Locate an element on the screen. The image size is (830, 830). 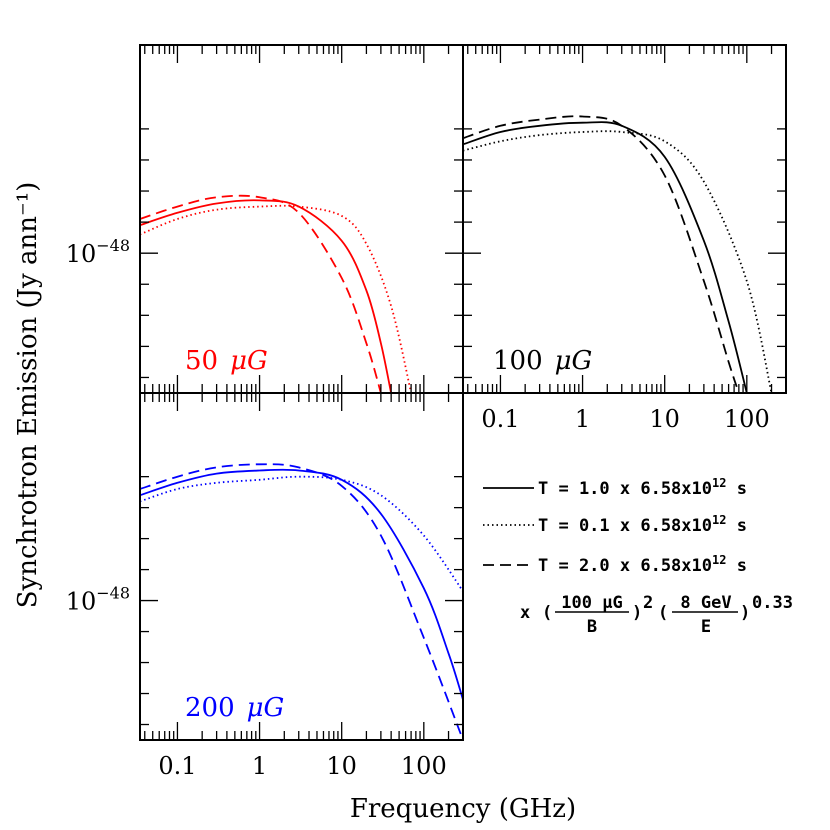
series-line-50uG-dotted is located at coordinates (276, 298).